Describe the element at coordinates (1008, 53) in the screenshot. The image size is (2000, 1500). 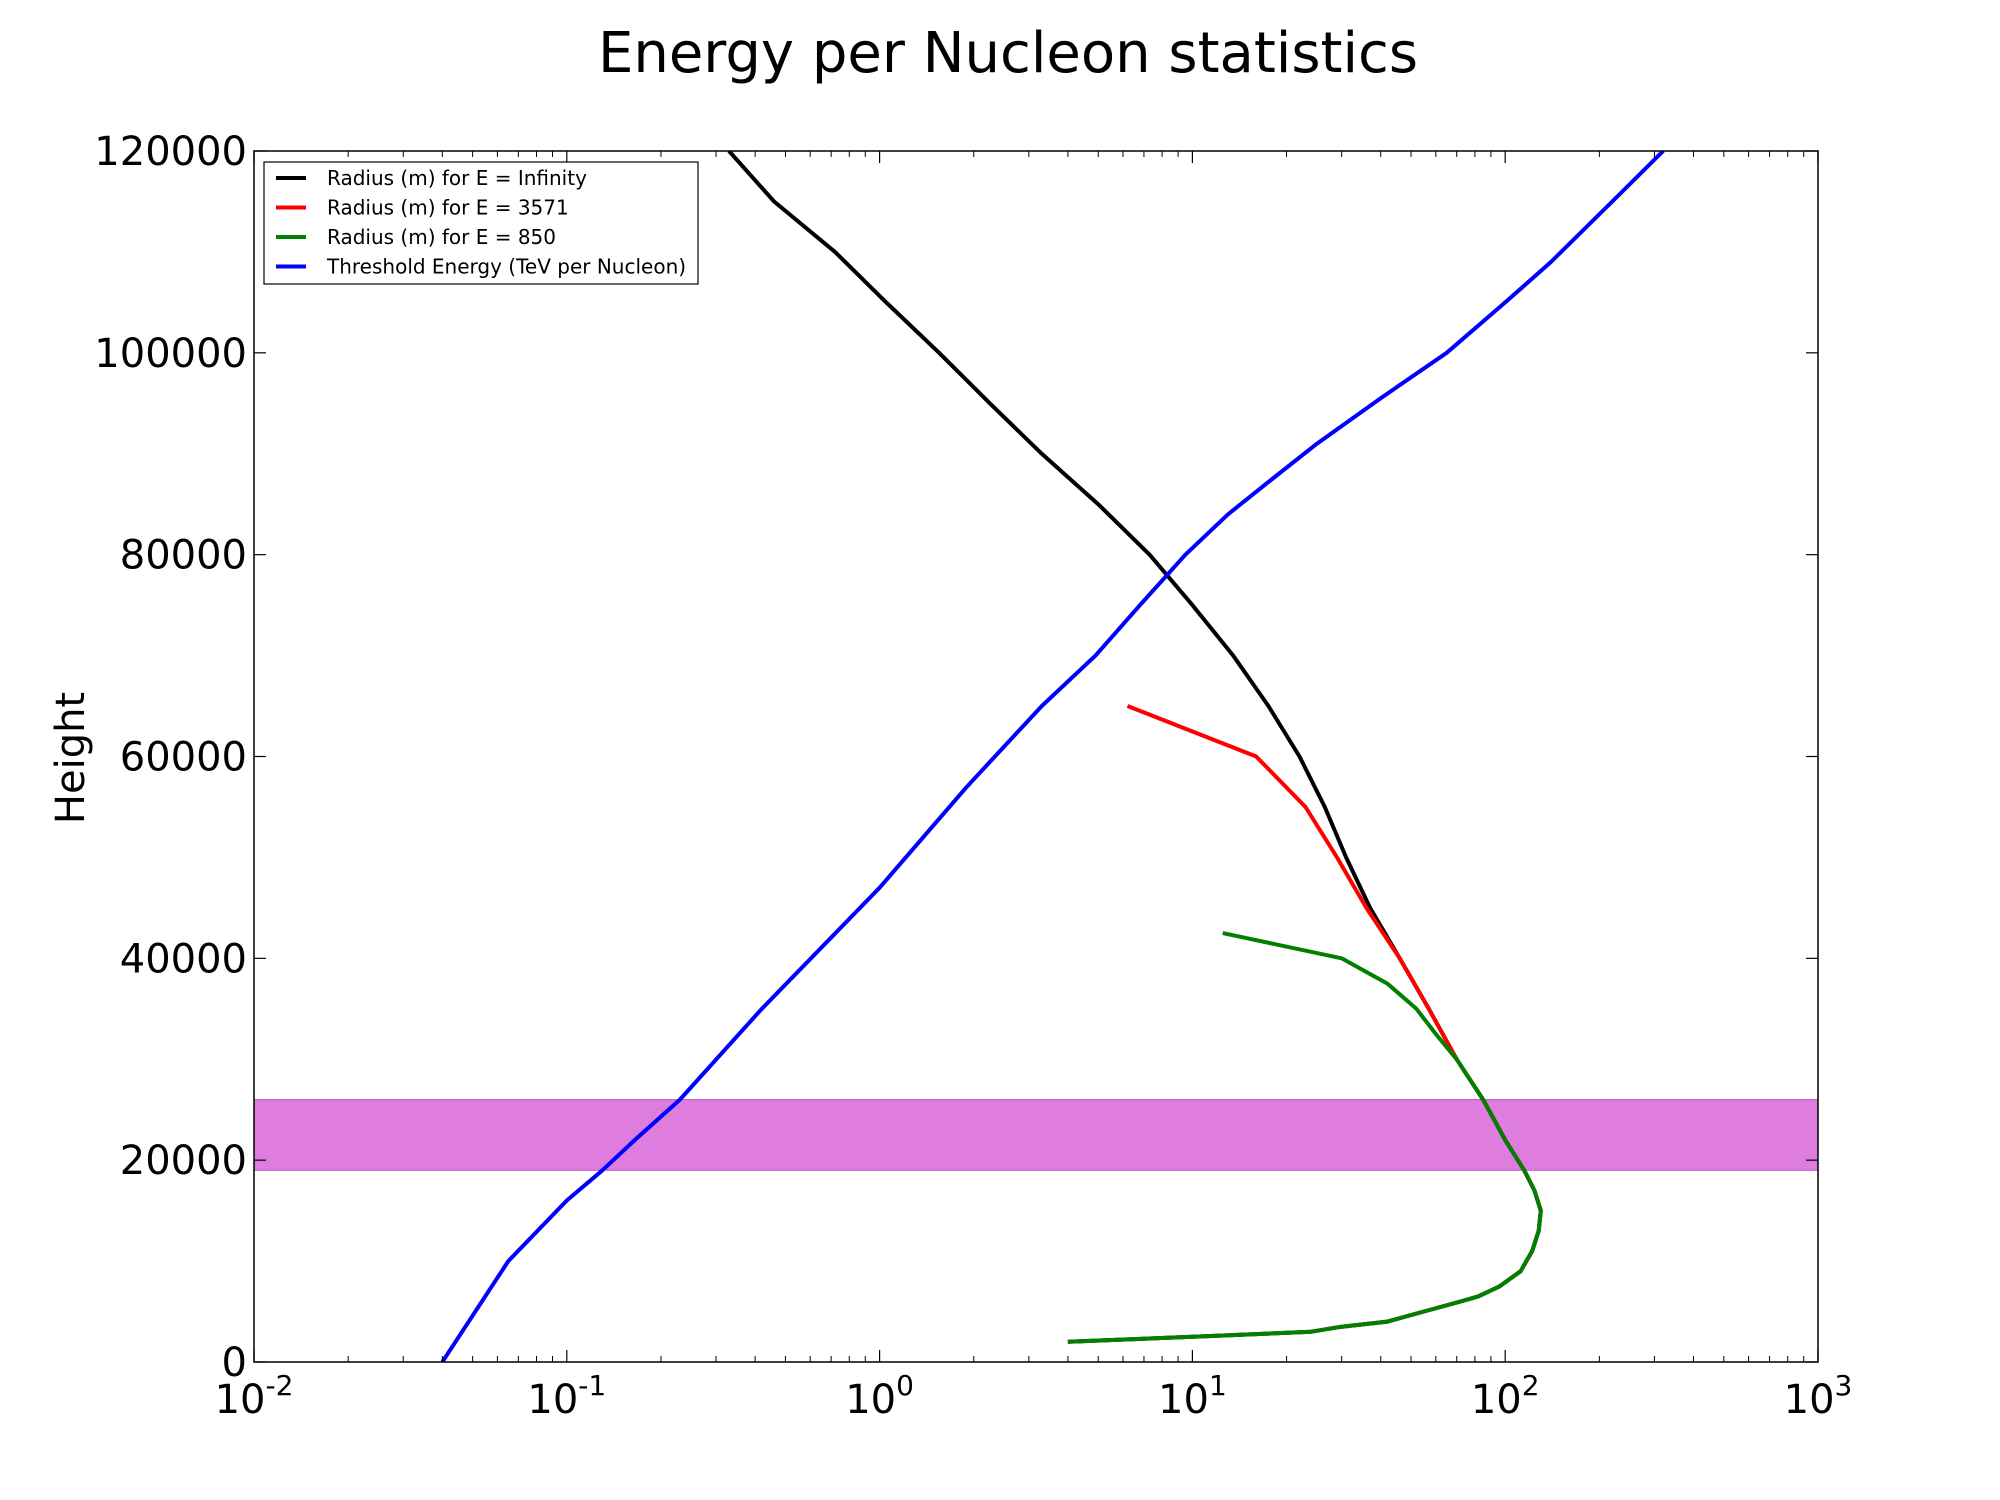
I see `chart-title: Energy per Nucleon statistics` at that location.